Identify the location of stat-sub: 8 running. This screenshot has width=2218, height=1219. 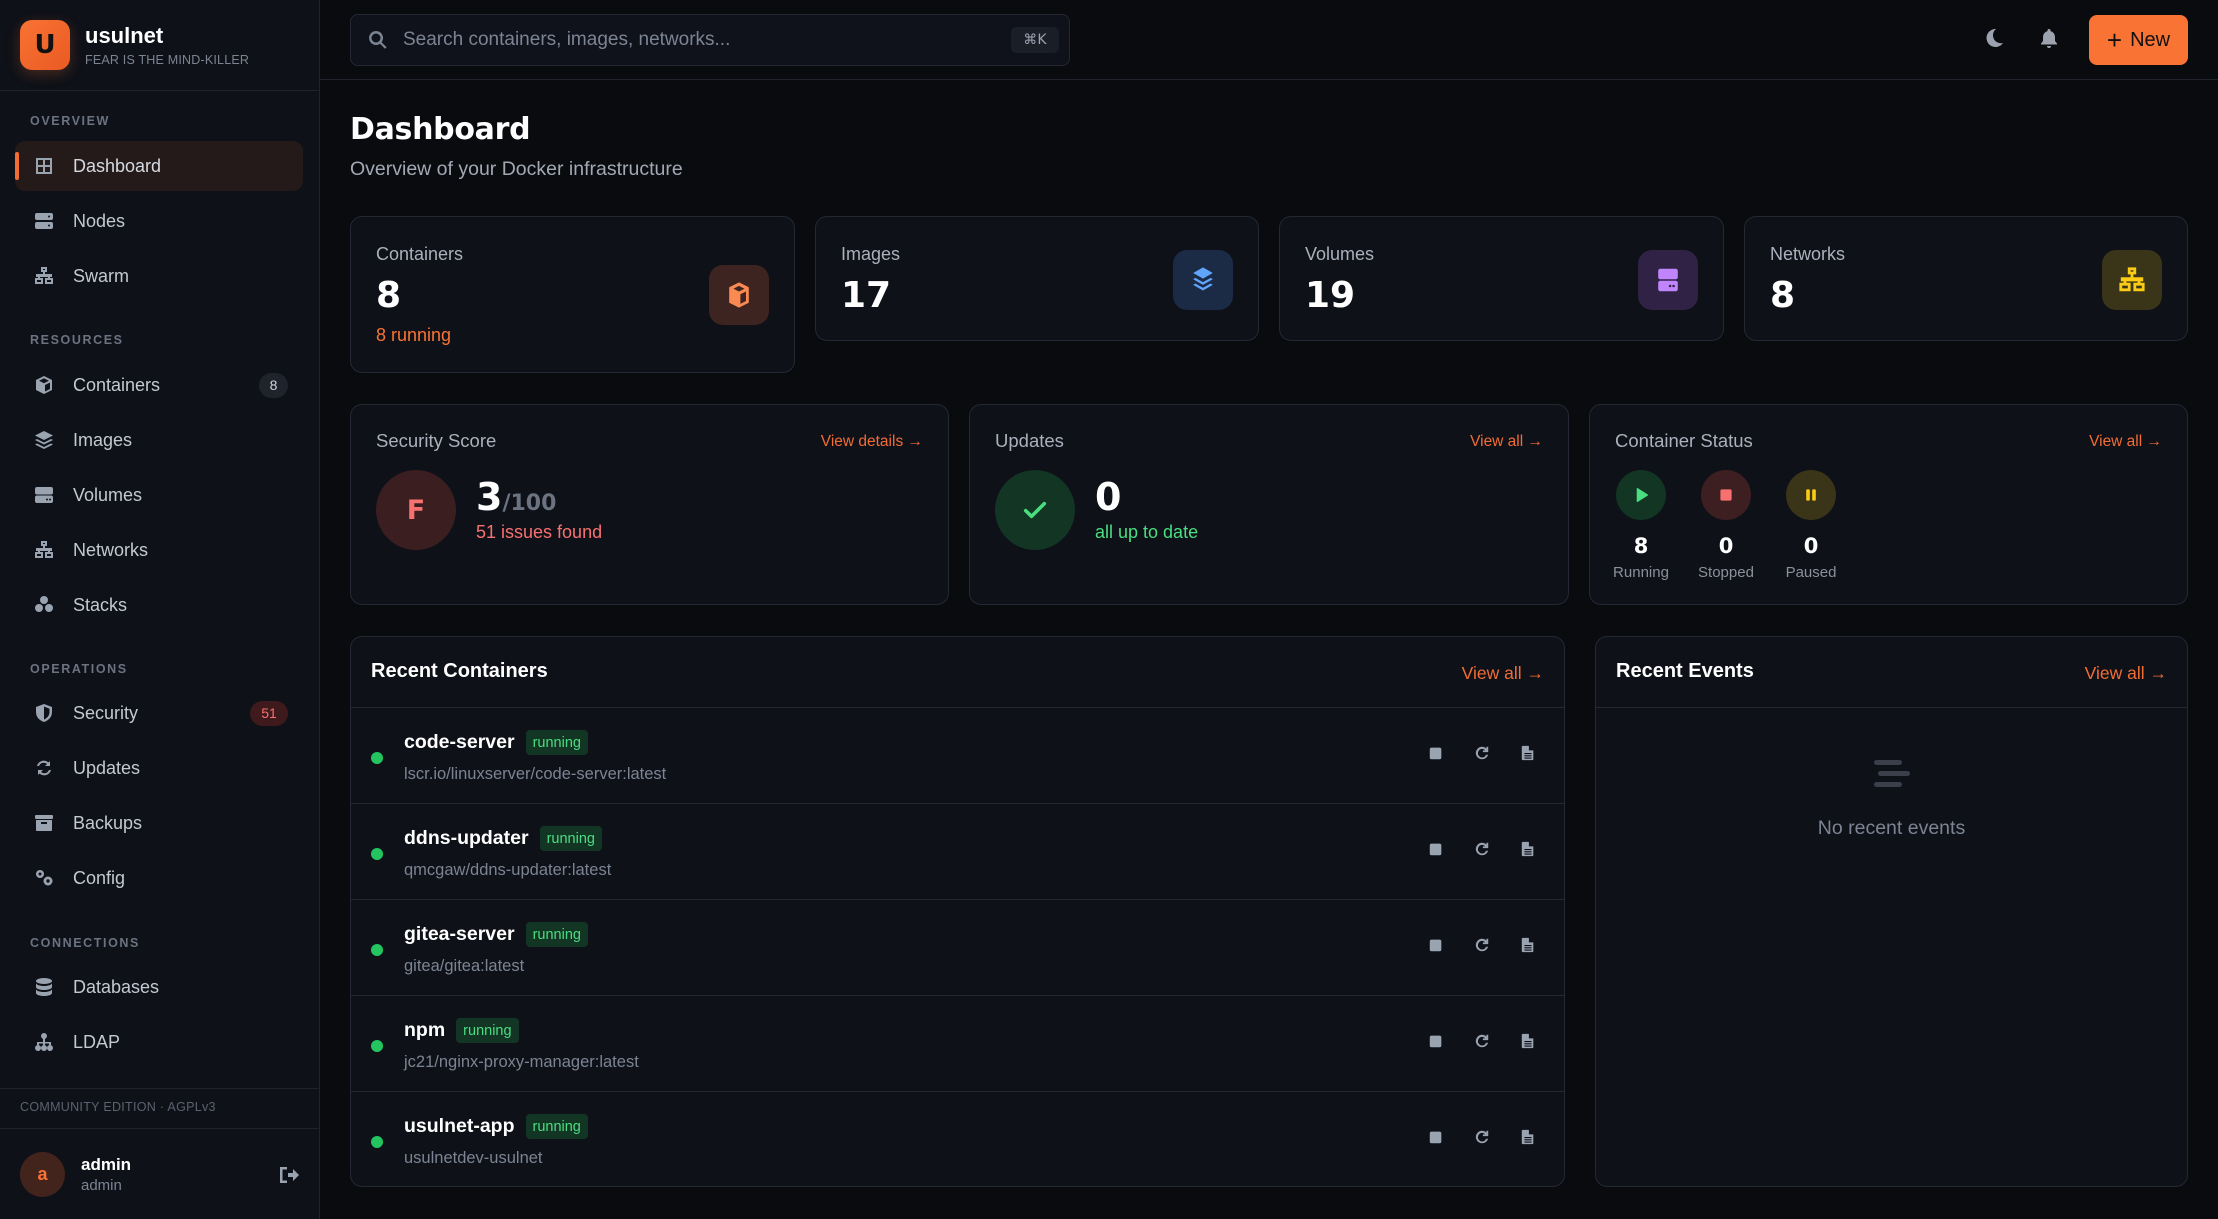
(414, 335).